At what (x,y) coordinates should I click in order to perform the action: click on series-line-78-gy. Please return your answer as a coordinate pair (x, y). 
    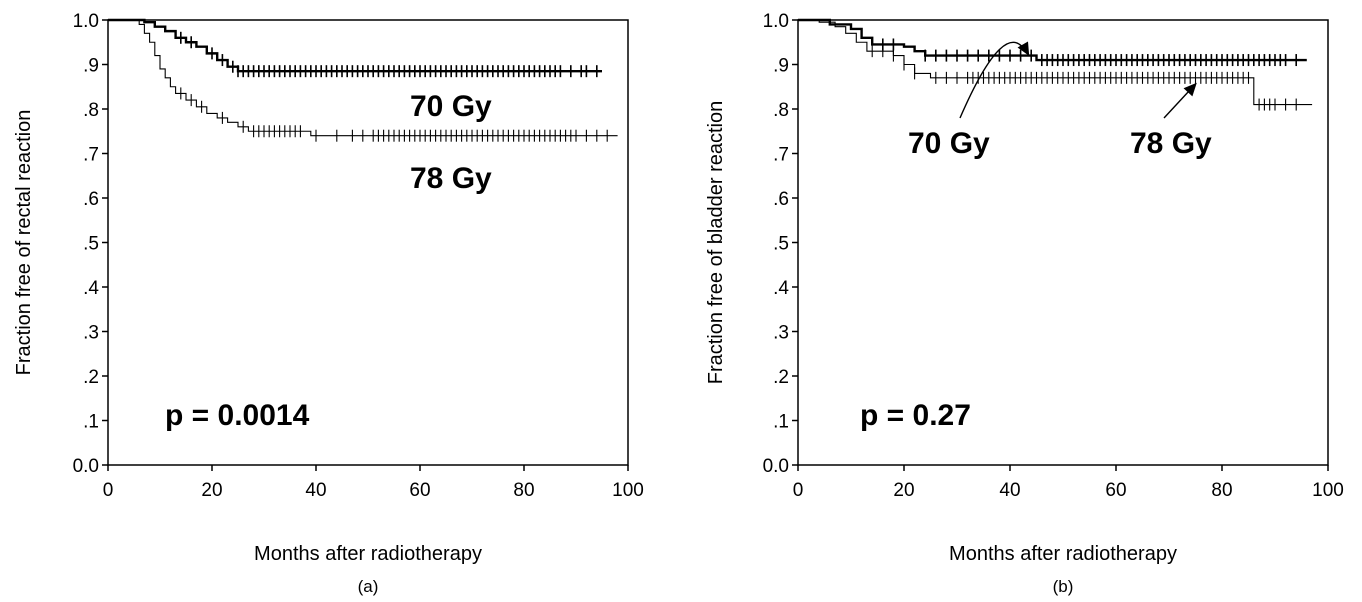
    Looking at the image, I should click on (1055, 62).